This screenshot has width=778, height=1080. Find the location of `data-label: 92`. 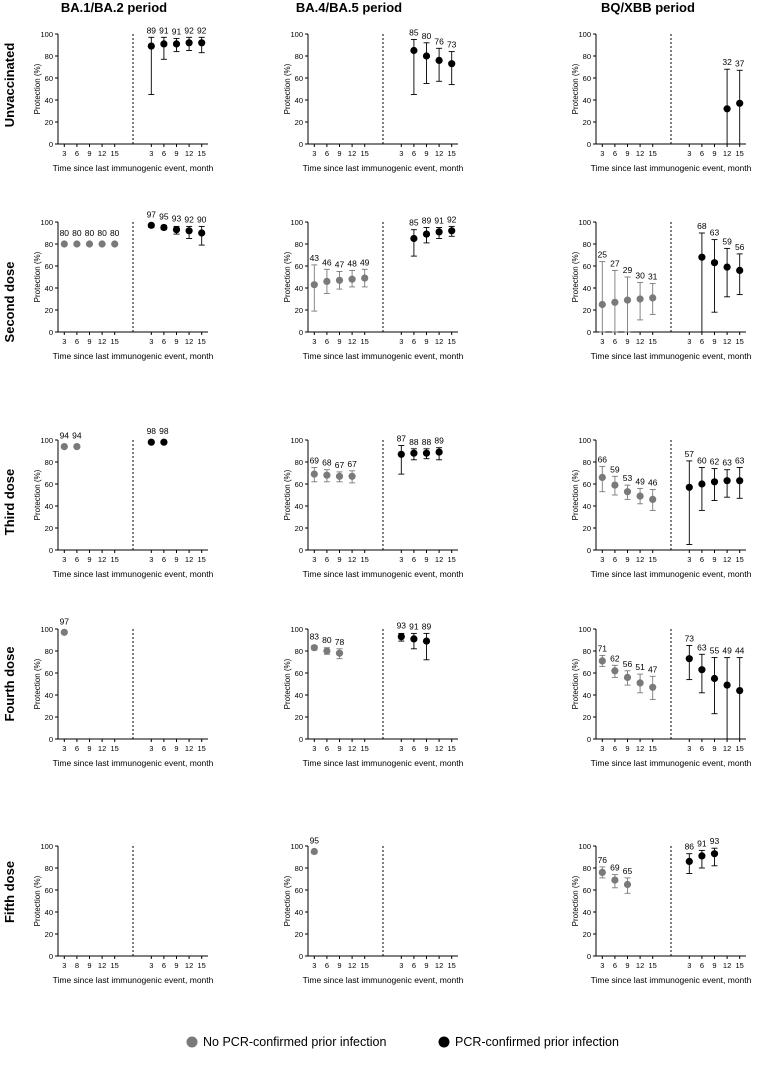

data-label: 92 is located at coordinates (189, 30).